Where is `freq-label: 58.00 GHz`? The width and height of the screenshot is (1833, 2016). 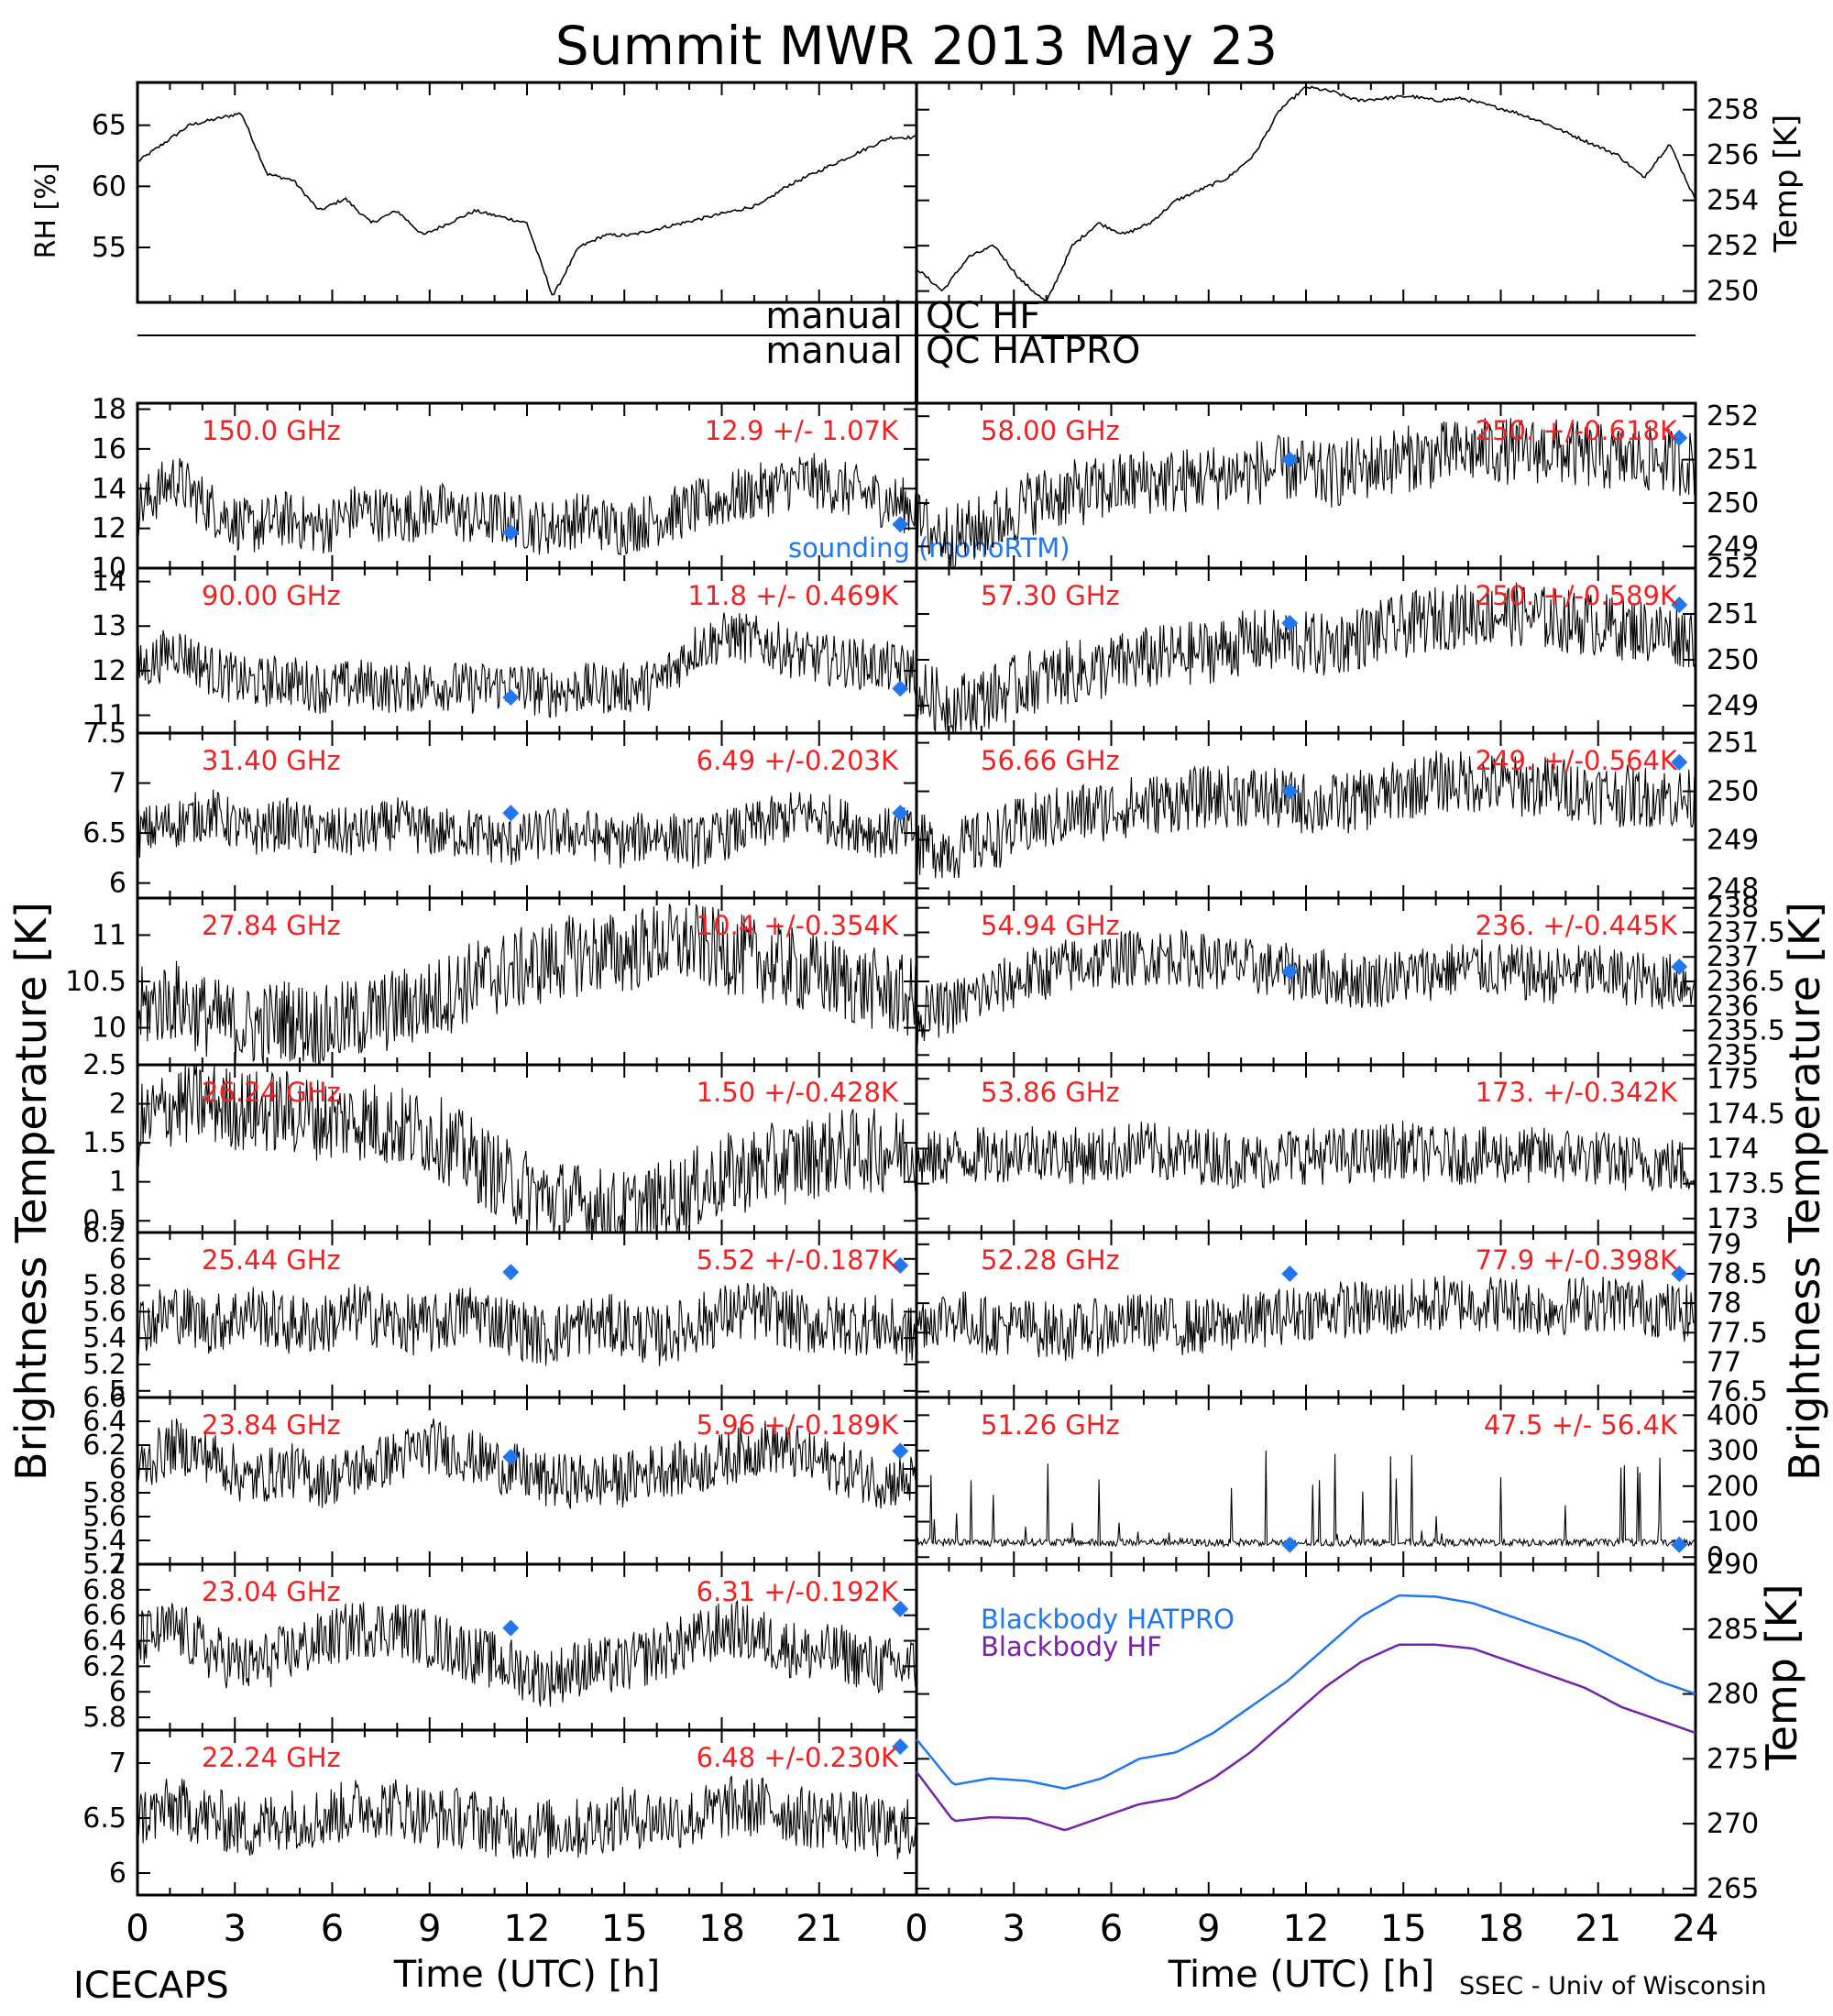 freq-label: 58.00 GHz is located at coordinates (1050, 430).